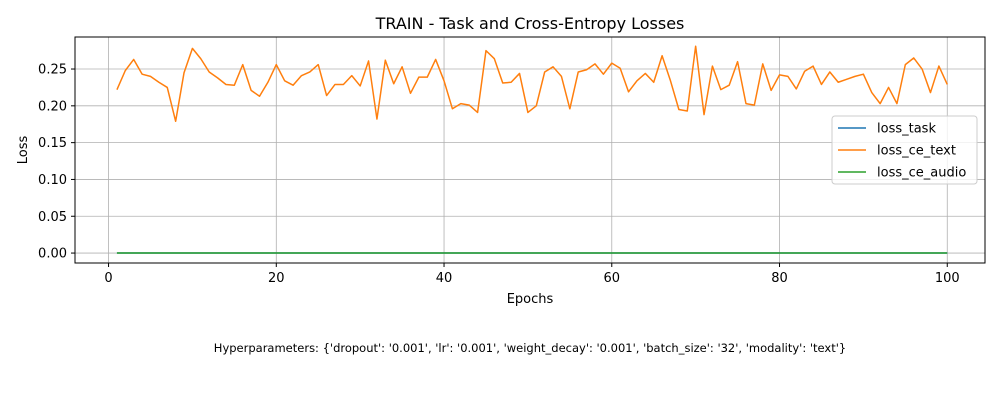 The image size is (1000, 404). What do you see at coordinates (52, 254) in the screenshot?
I see `y-tick-label: 0.00` at bounding box center [52, 254].